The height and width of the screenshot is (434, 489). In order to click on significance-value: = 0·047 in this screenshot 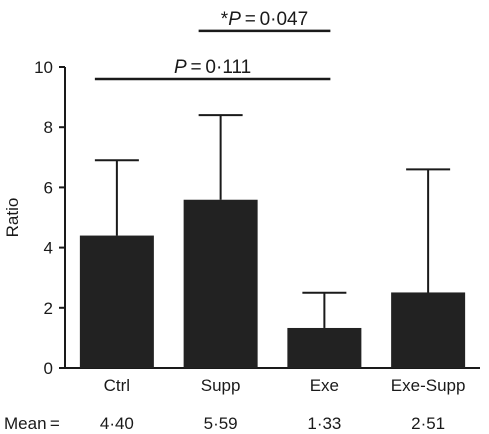, I will do `click(274, 19)`.